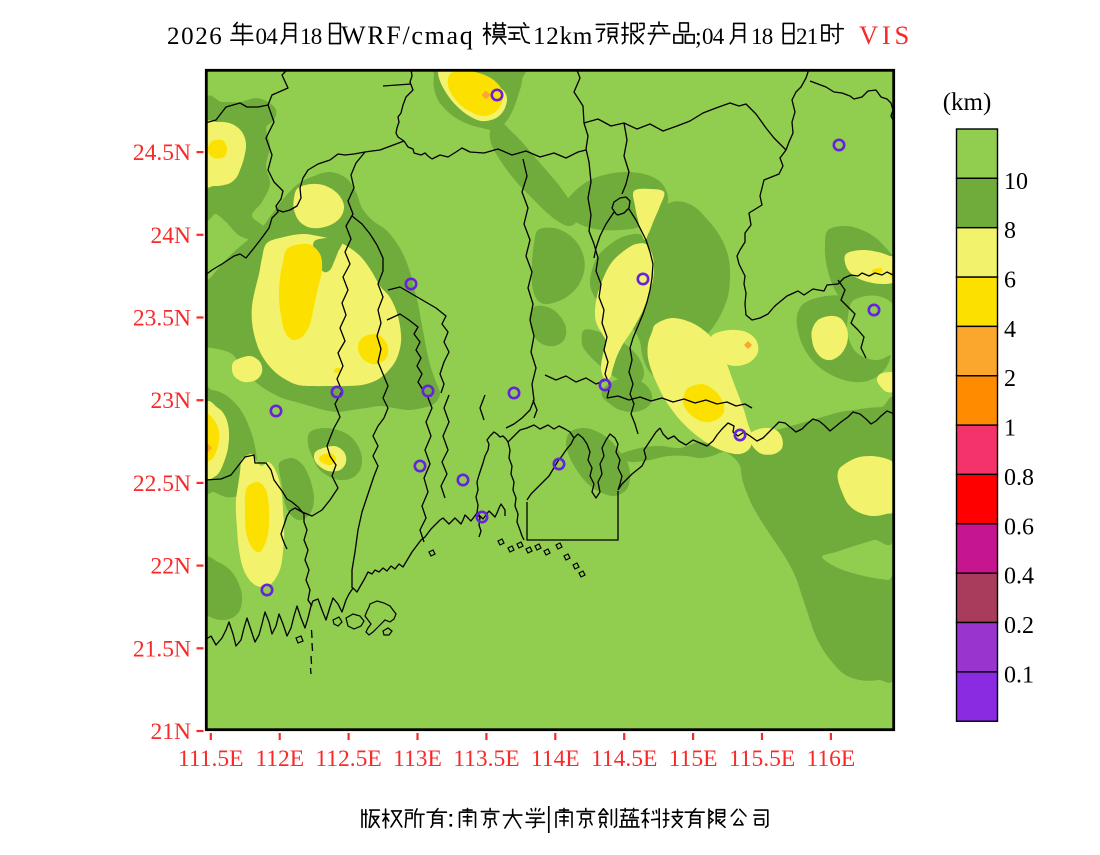  What do you see at coordinates (171, 567) in the screenshot?
I see `svg-text: 22N` at bounding box center [171, 567].